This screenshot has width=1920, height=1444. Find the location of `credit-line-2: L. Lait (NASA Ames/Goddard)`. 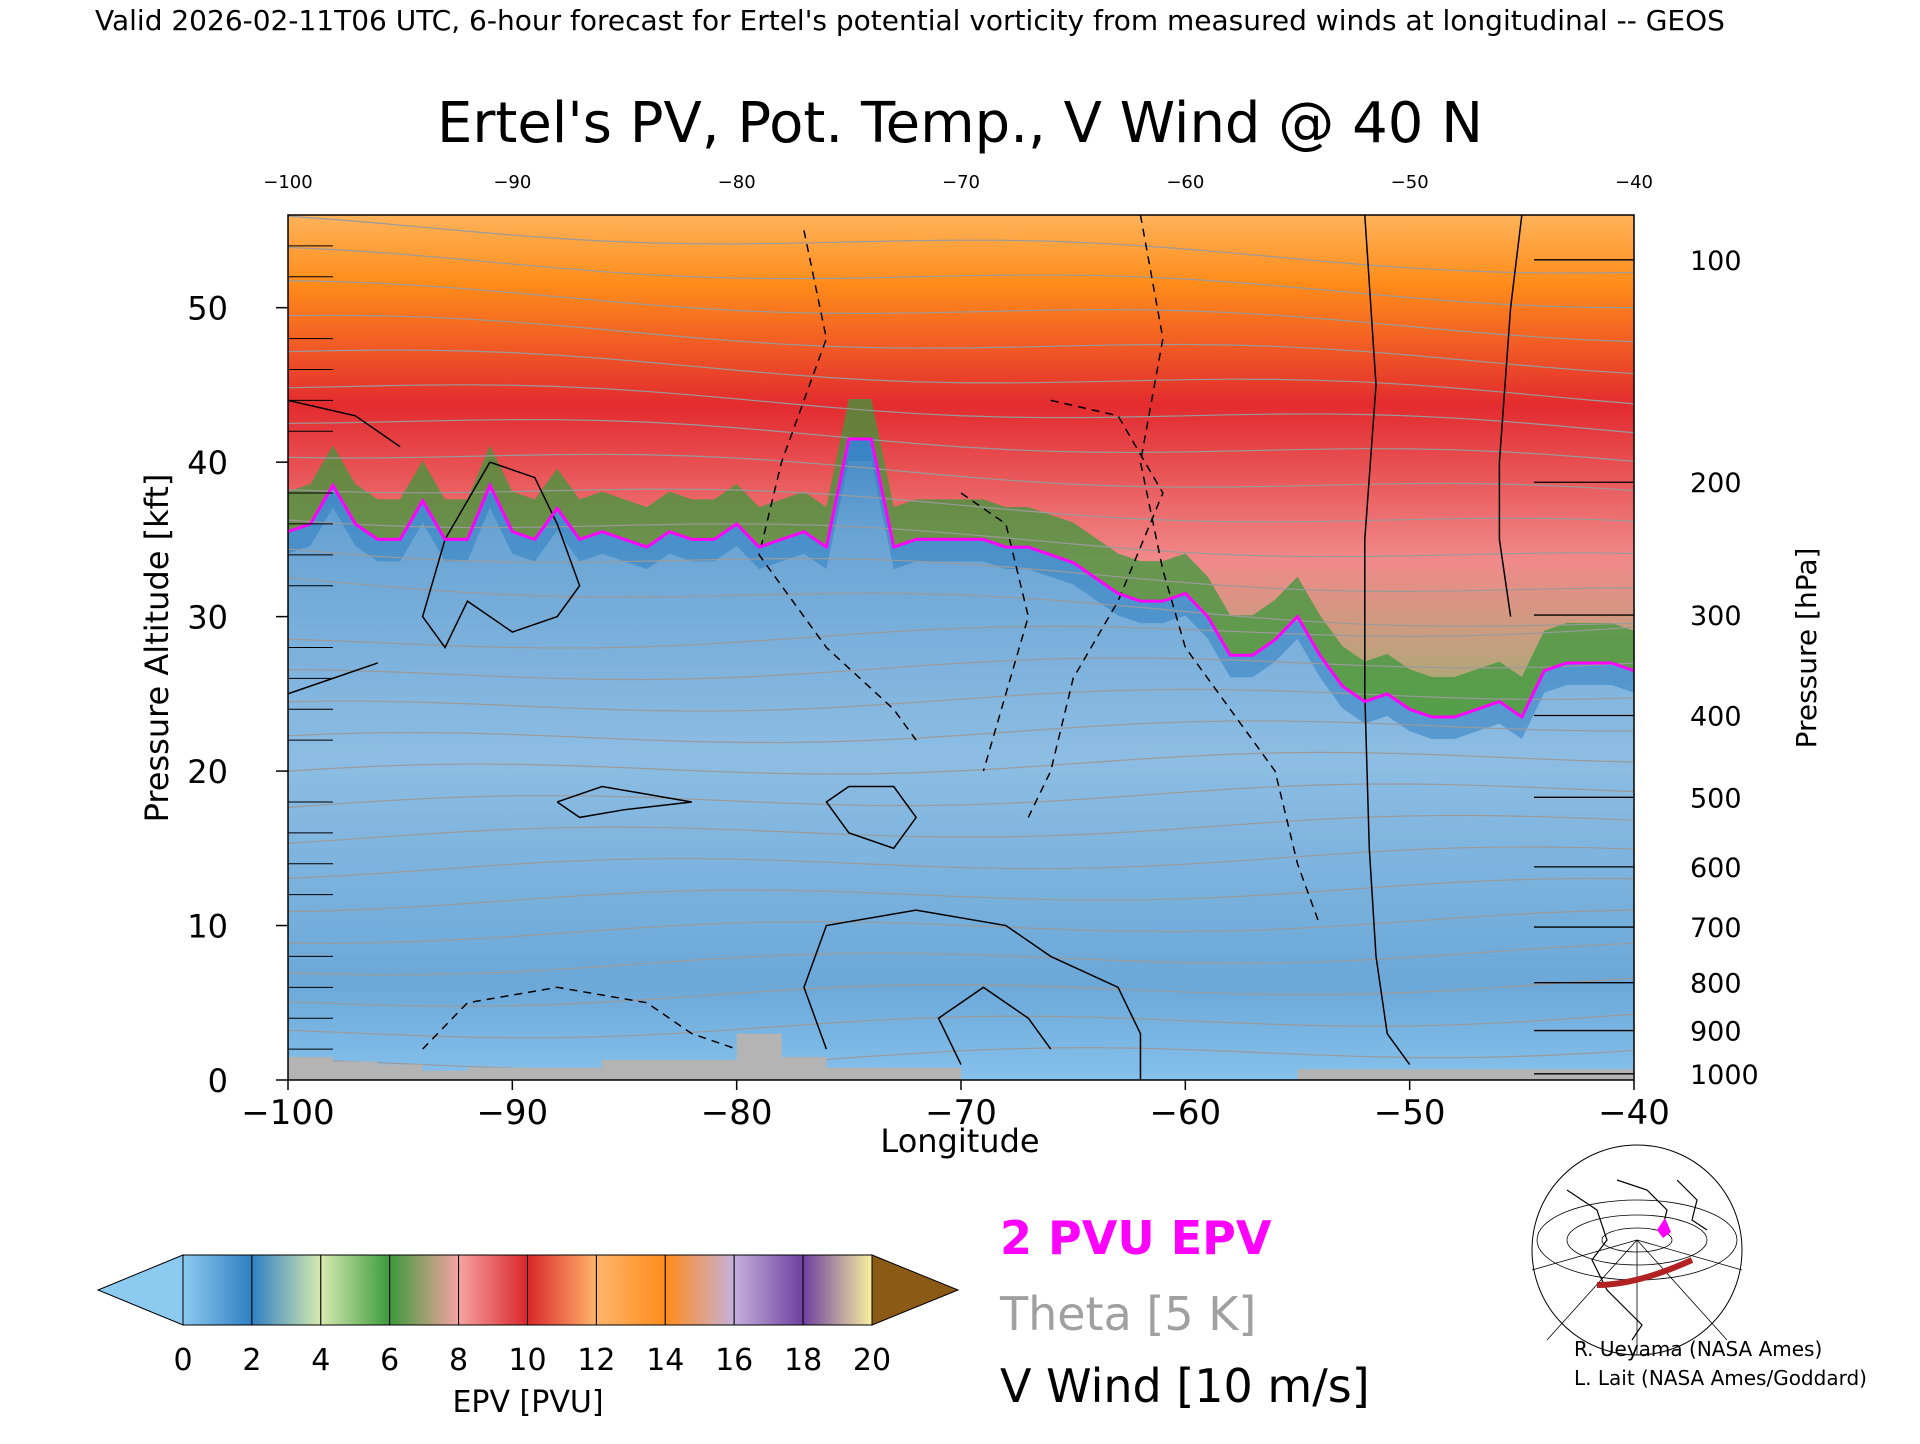

credit-line-2: L. Lait (NASA Ames/Goddard) is located at coordinates (1720, 1378).